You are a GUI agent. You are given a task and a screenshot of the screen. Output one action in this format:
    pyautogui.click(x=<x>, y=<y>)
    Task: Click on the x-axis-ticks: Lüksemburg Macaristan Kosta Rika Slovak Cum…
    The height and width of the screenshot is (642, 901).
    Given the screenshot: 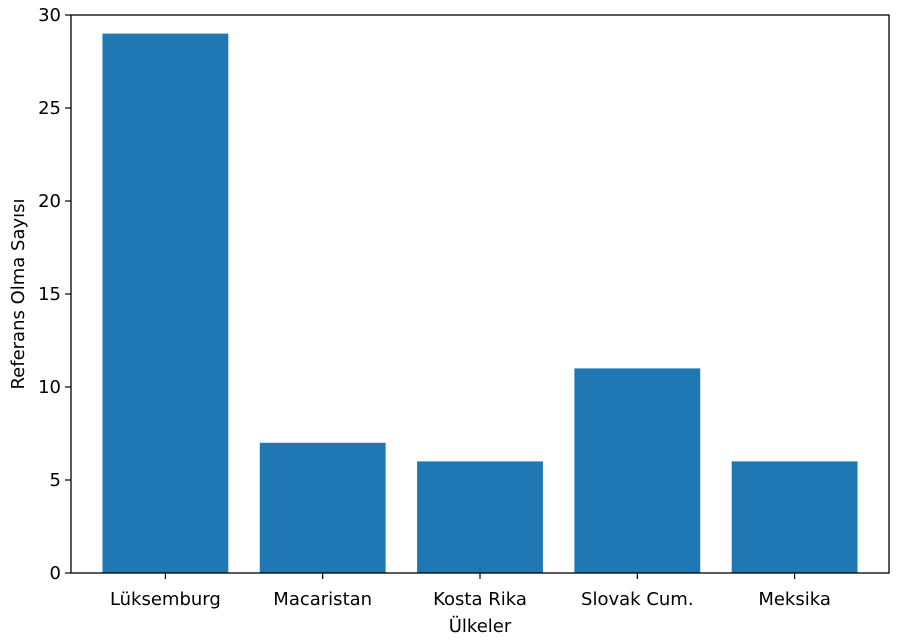 What is the action you would take?
    pyautogui.click(x=470, y=591)
    